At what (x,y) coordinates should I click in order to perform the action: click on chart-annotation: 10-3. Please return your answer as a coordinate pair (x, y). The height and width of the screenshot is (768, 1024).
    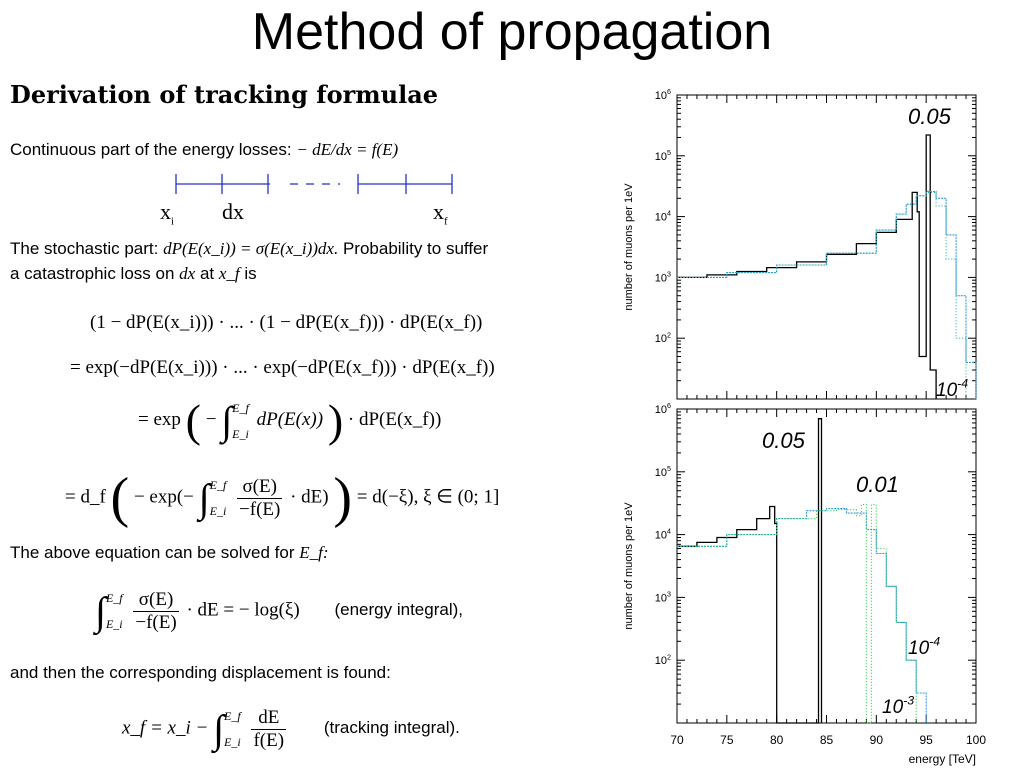
    Looking at the image, I should click on (898, 705).